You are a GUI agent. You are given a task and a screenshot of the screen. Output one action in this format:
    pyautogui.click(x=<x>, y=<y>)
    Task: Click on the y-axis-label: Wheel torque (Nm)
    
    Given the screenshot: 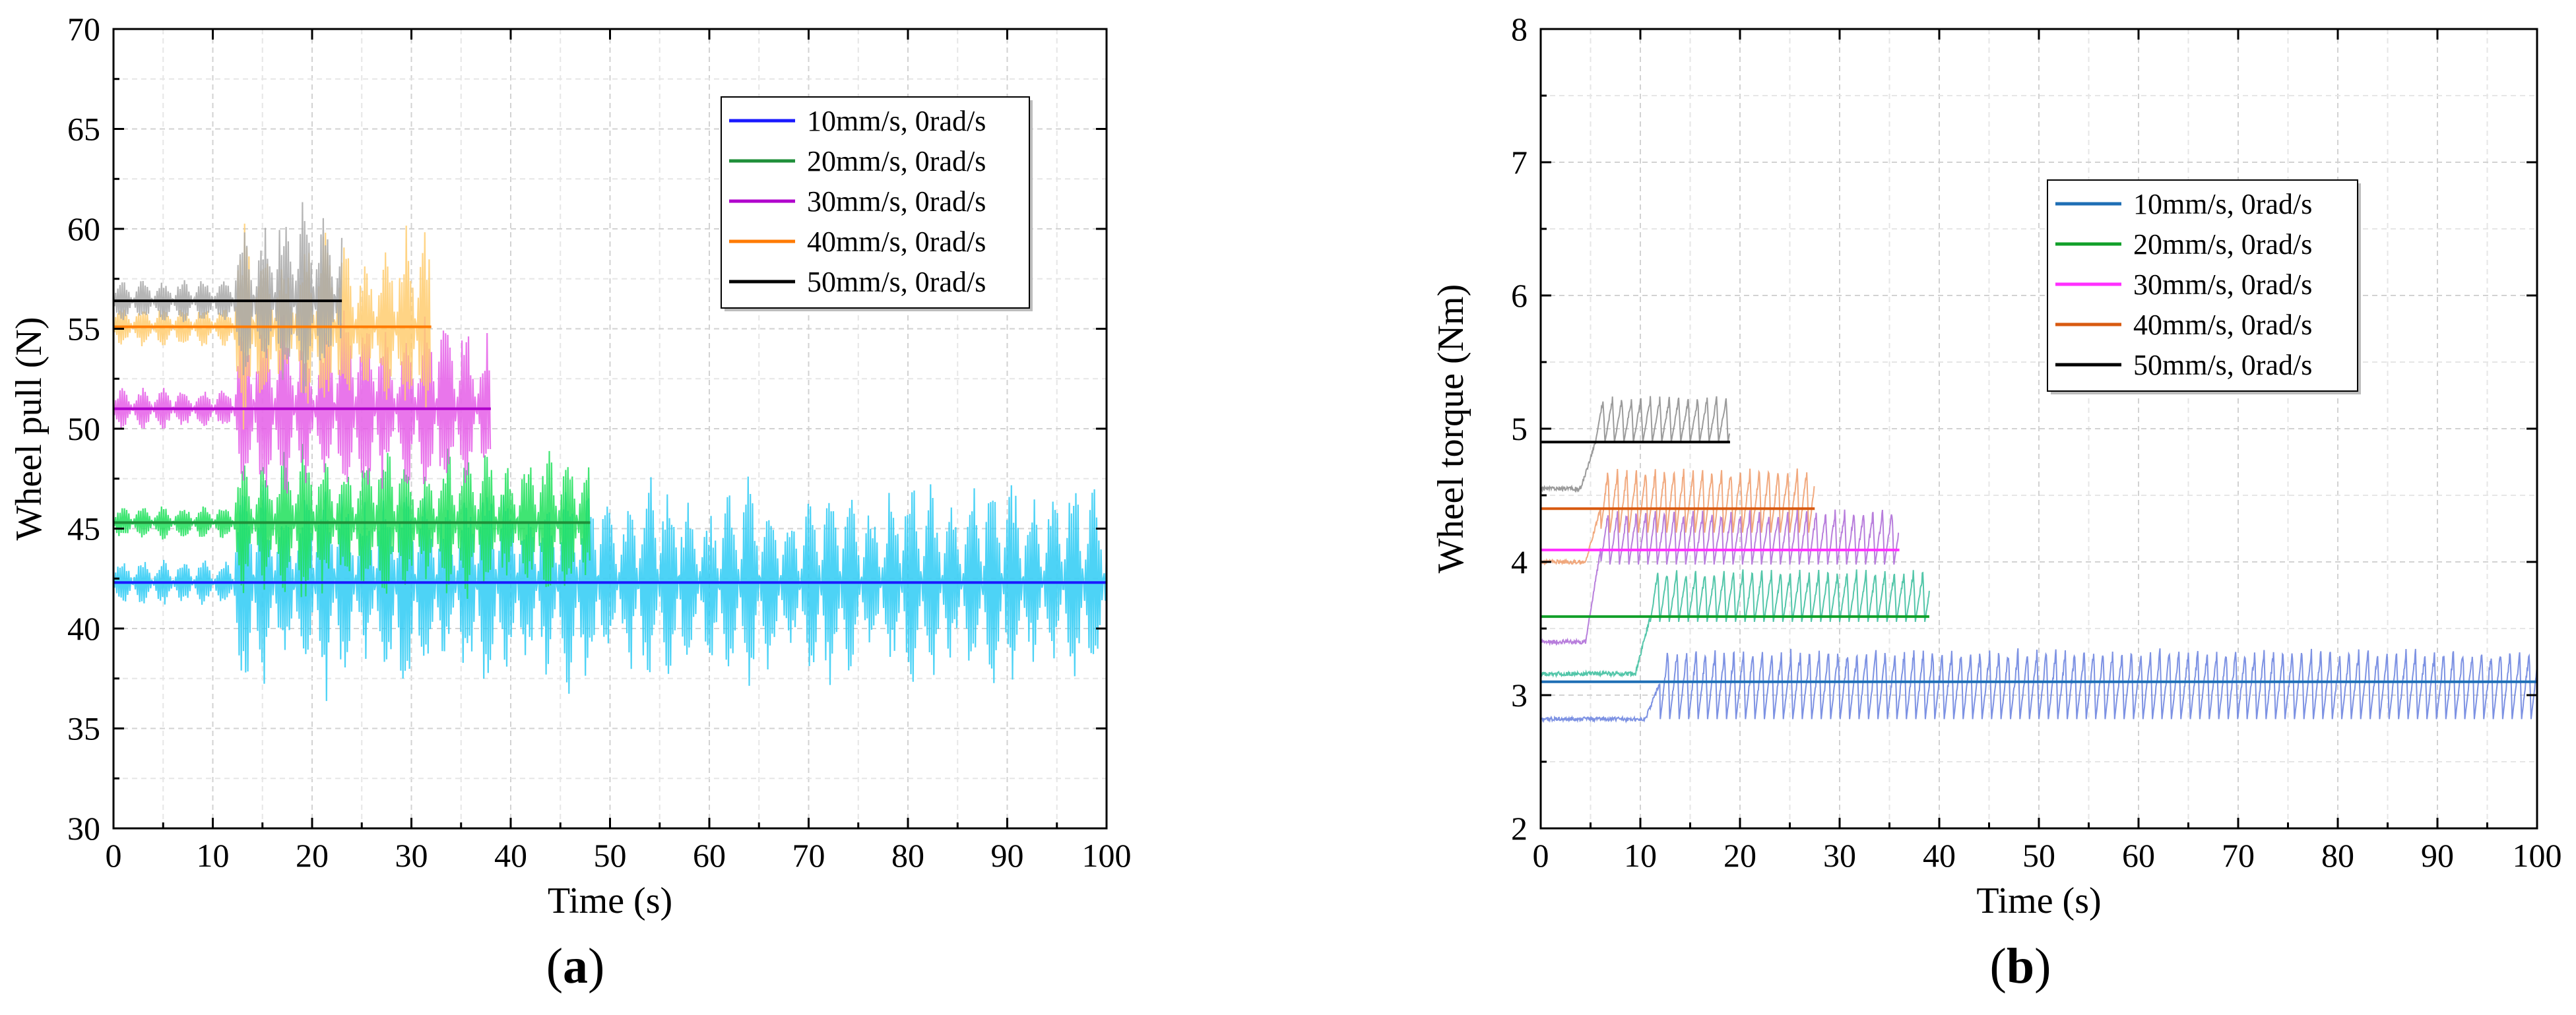 What is the action you would take?
    pyautogui.click(x=1451, y=428)
    